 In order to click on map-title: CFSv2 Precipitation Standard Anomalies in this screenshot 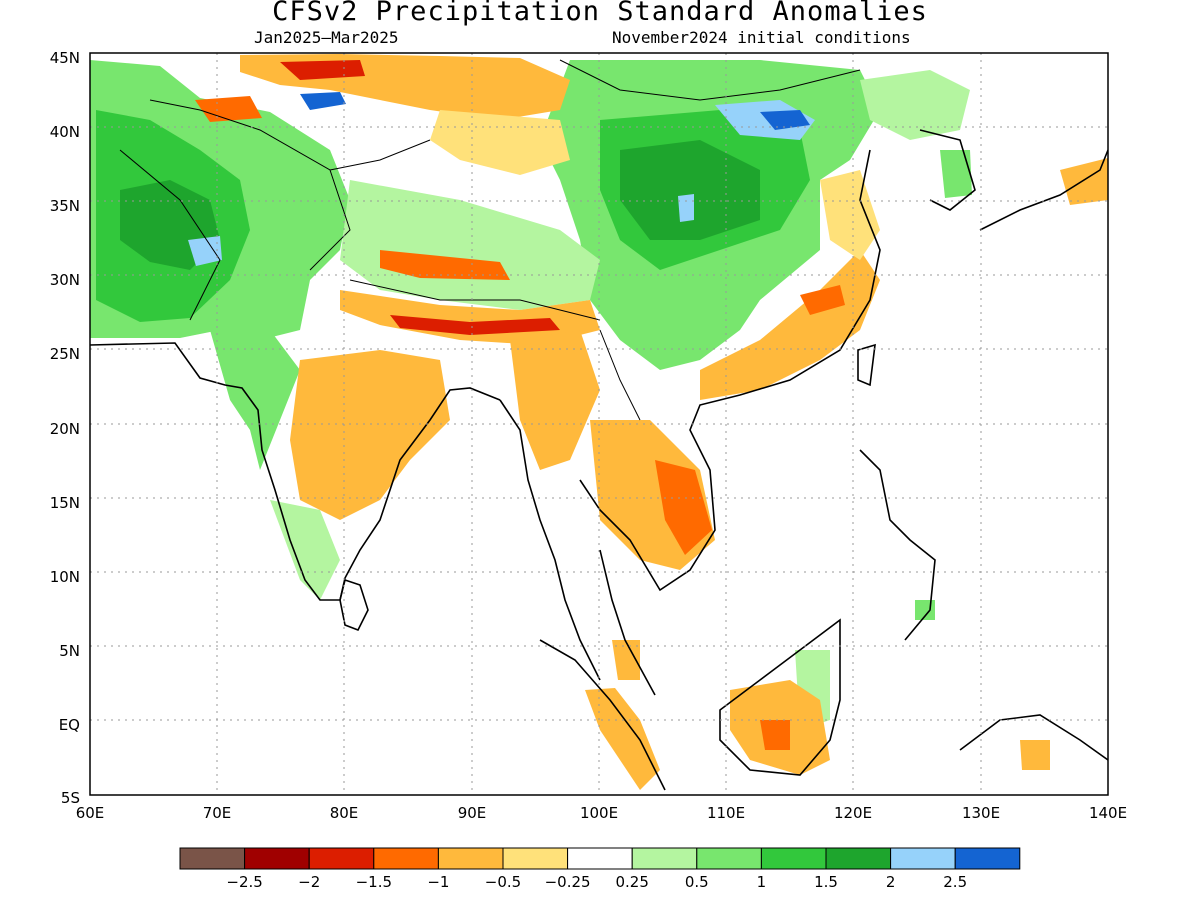, I will do `click(600, 13)`.